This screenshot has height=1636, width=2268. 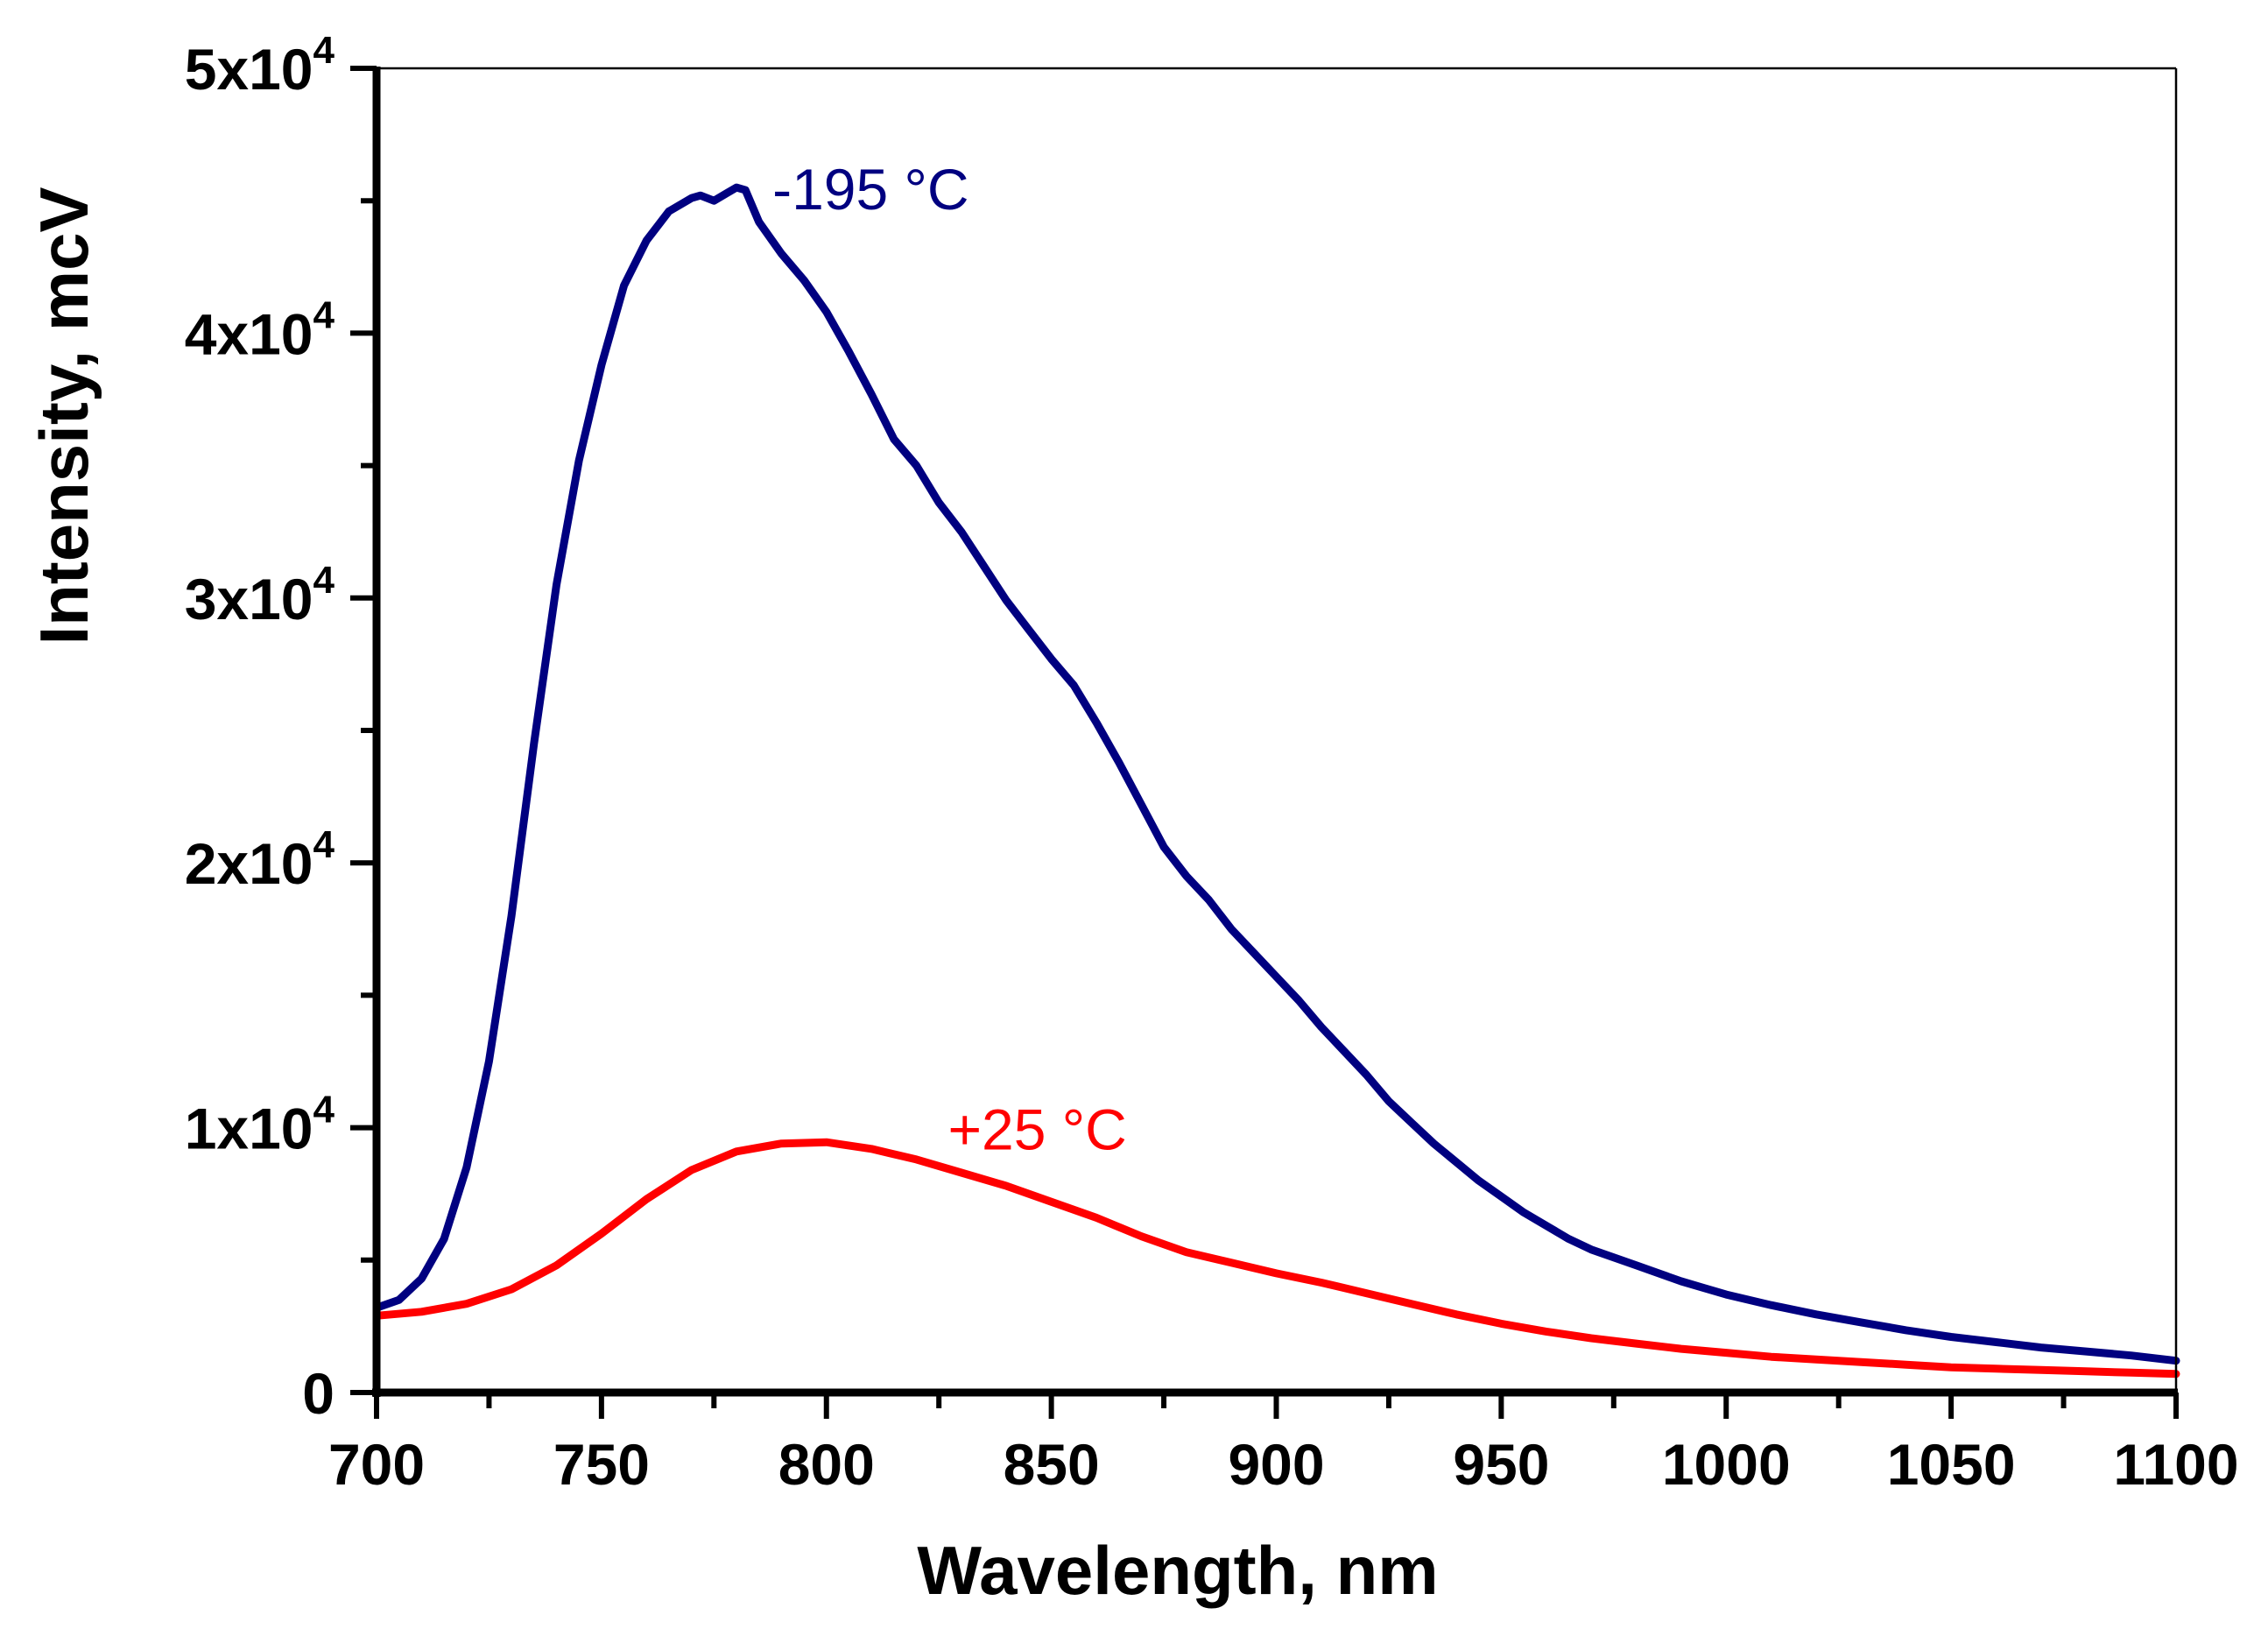 What do you see at coordinates (1036, 1129) in the screenshot?
I see `series-annotation-1: +25 °C` at bounding box center [1036, 1129].